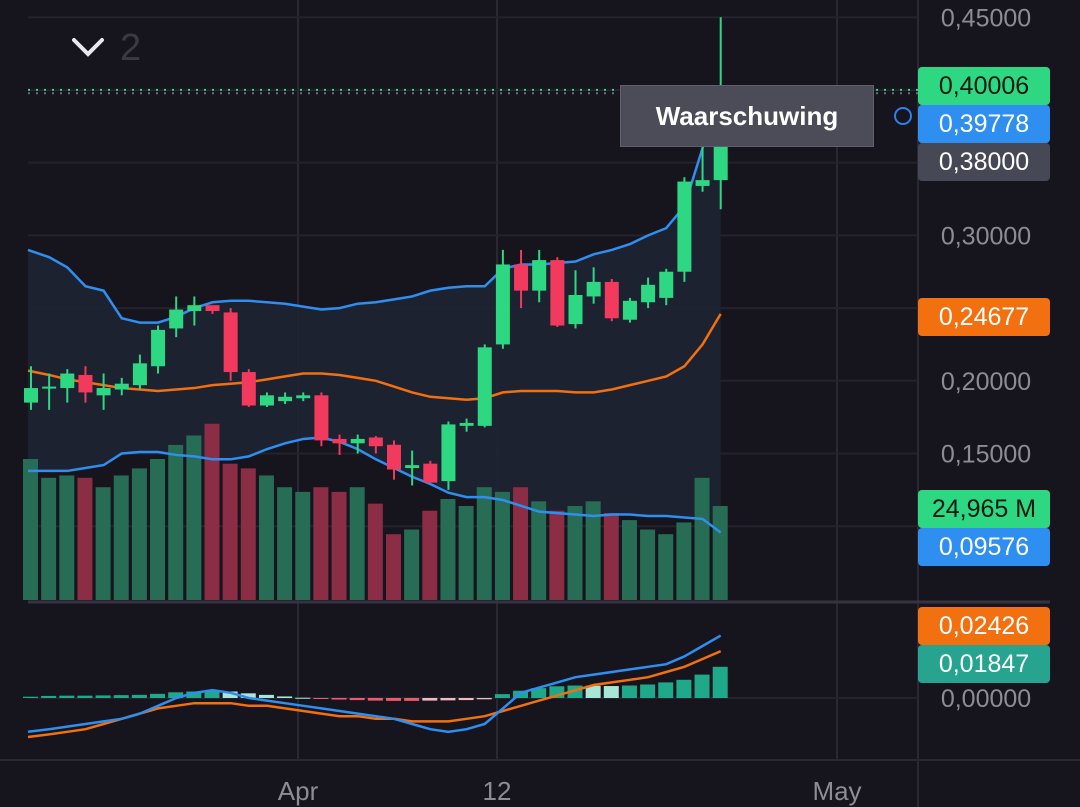 The width and height of the screenshot is (1080, 807). I want to click on indicator-collapse-toggle: 2, so click(118, 48).